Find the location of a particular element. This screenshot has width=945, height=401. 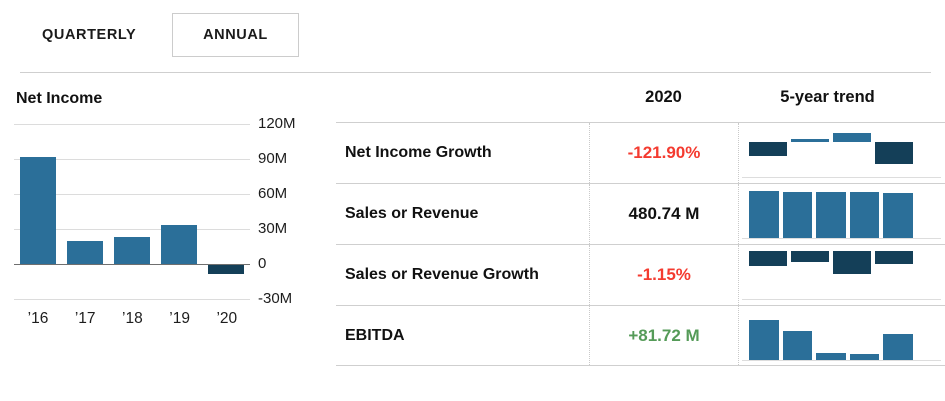

table-row: Sales or Revenue 480.74 M is located at coordinates (640, 213).